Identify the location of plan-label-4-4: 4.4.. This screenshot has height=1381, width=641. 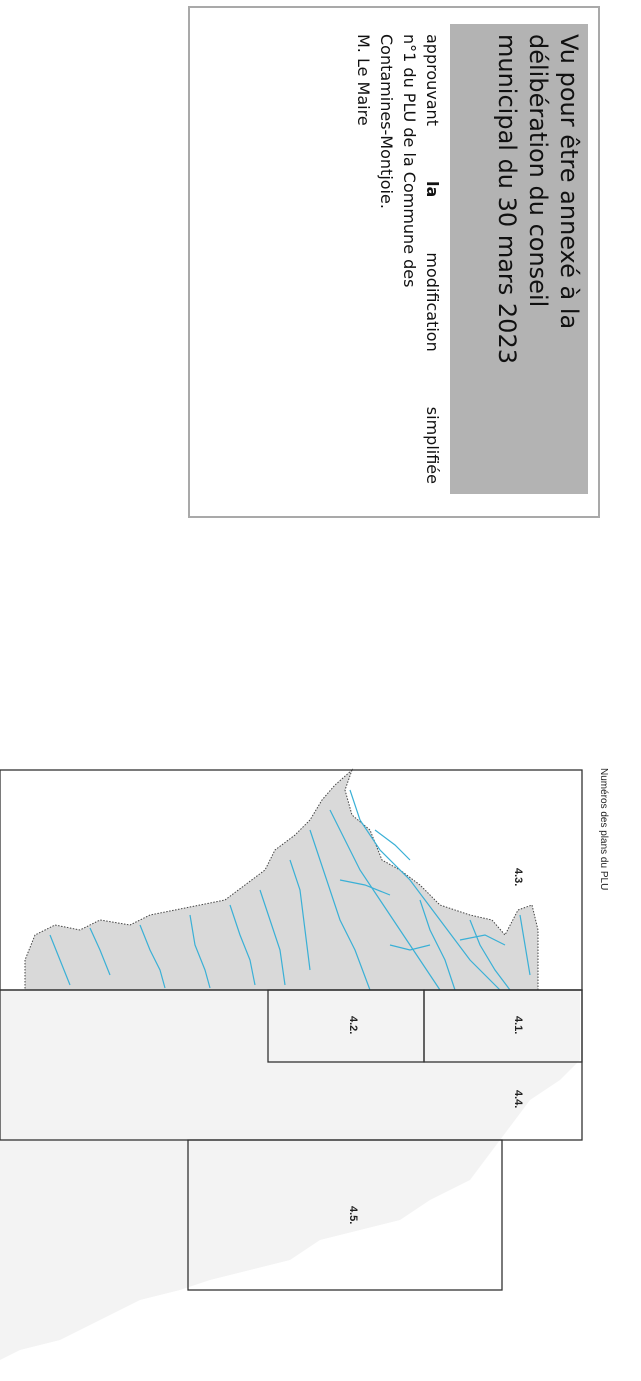
(518, 1099).